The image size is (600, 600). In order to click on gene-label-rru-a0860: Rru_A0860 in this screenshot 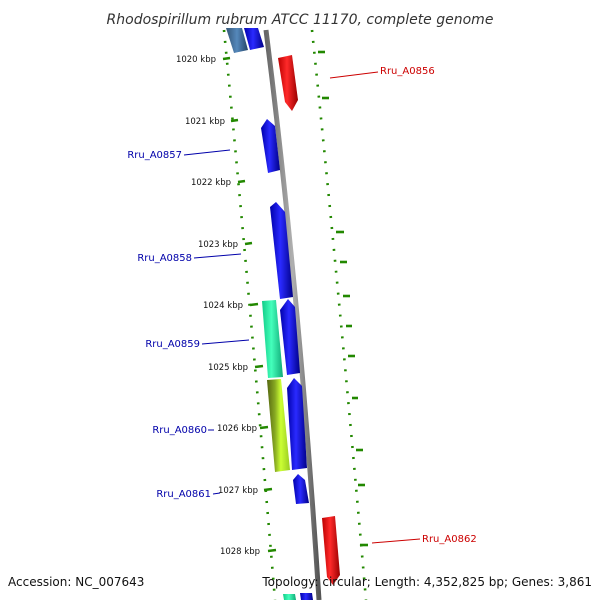, I will do `click(179, 430)`.